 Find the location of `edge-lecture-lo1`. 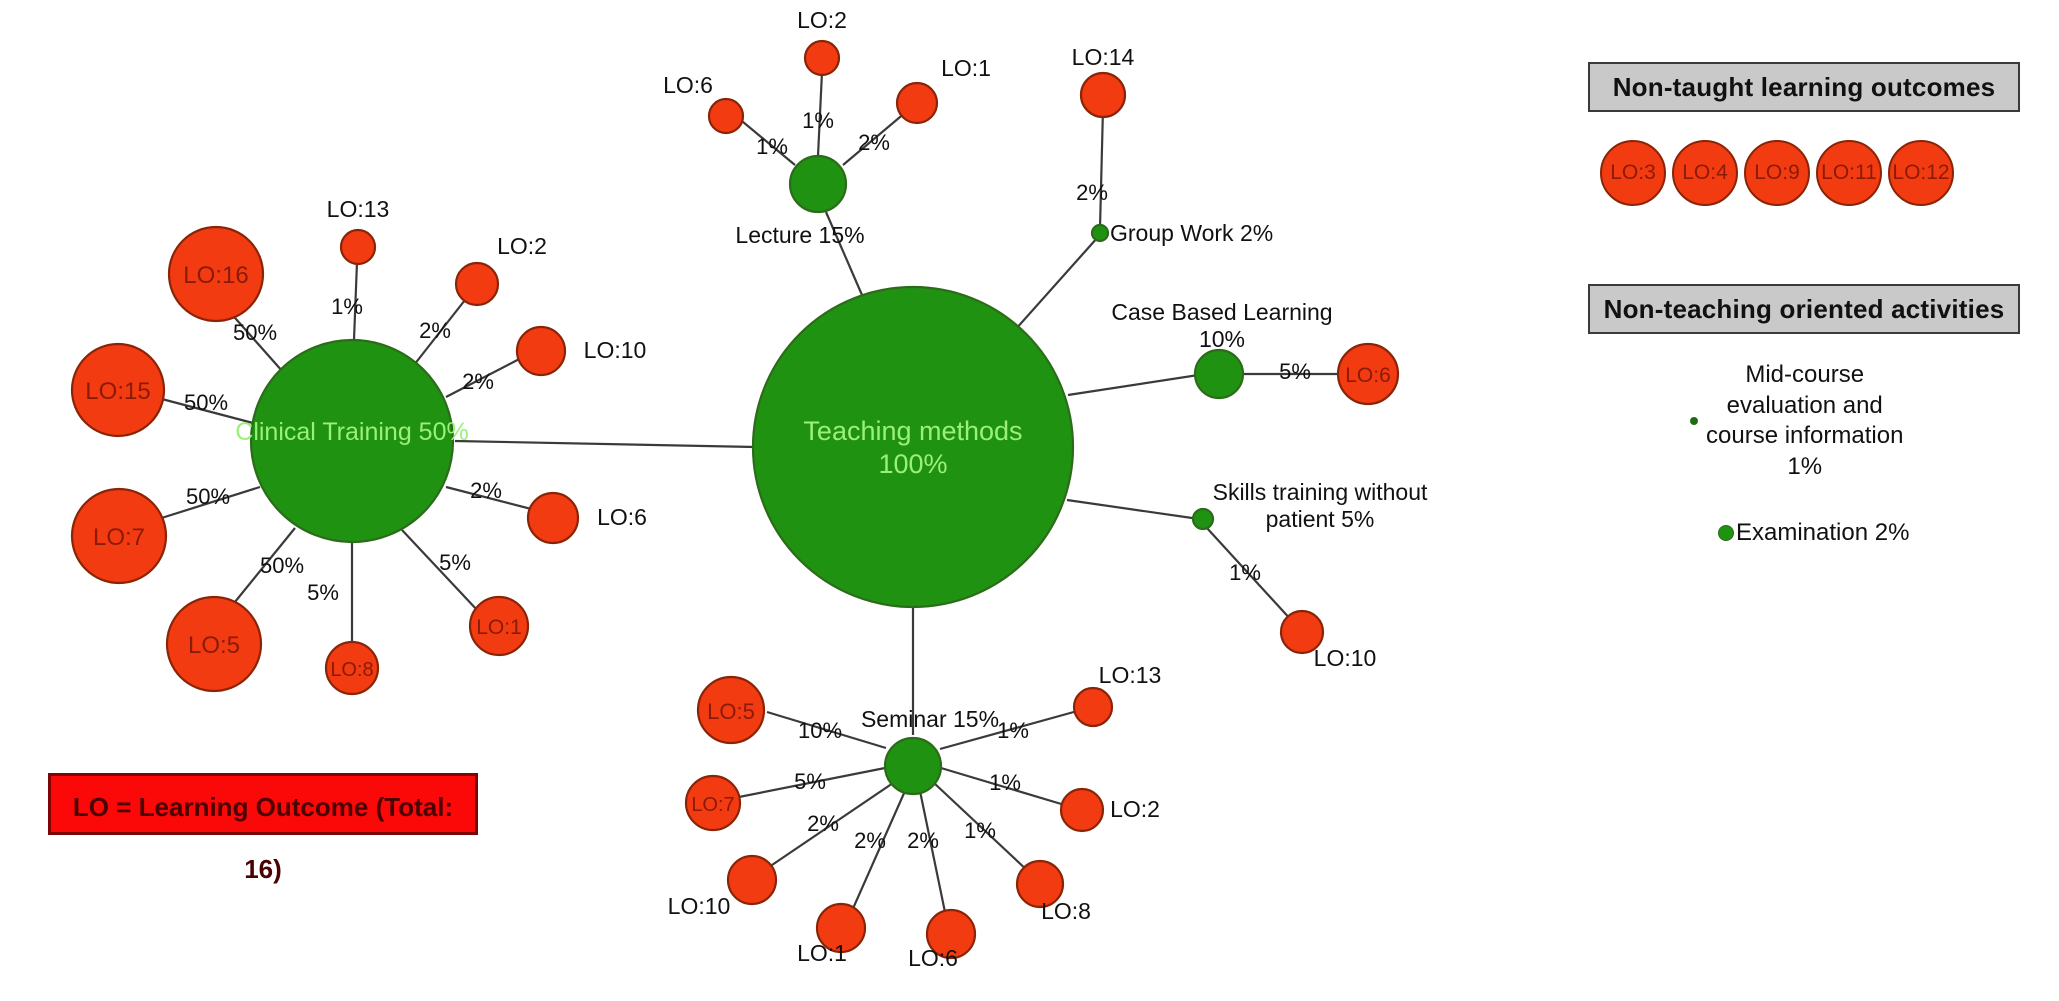

edge-lecture-lo1 is located at coordinates (874, 138).